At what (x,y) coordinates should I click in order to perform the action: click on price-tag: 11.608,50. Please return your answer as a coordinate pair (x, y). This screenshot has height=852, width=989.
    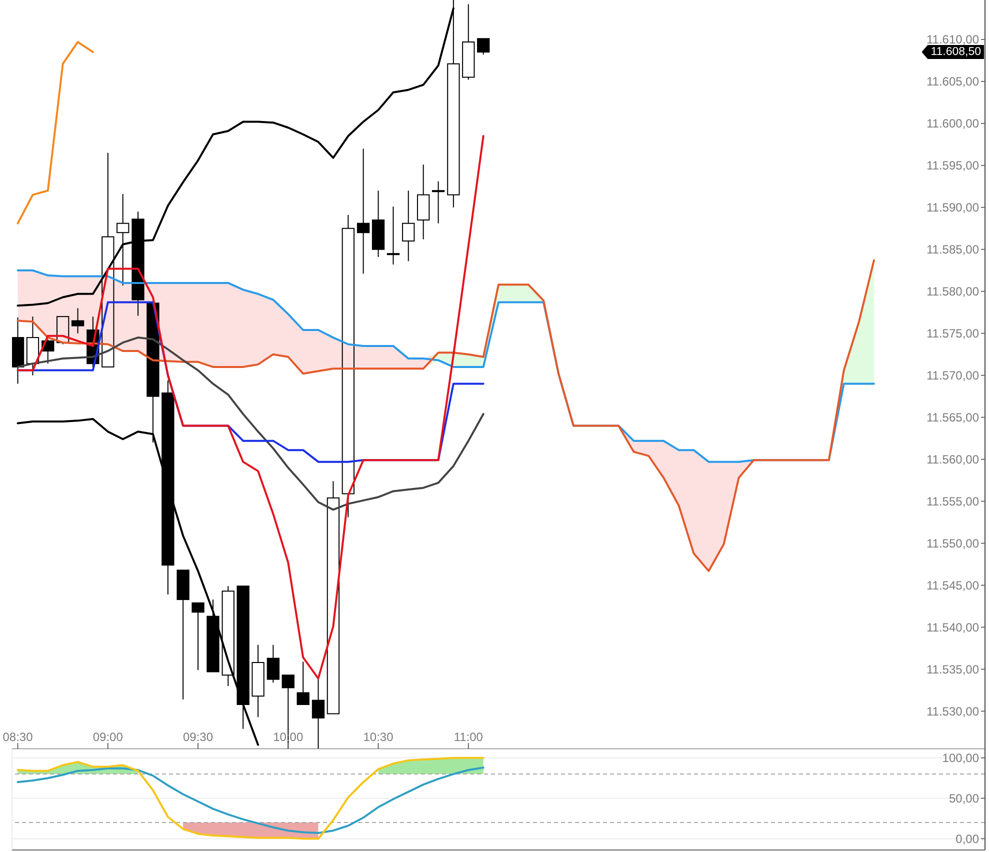
    Looking at the image, I should click on (953, 52).